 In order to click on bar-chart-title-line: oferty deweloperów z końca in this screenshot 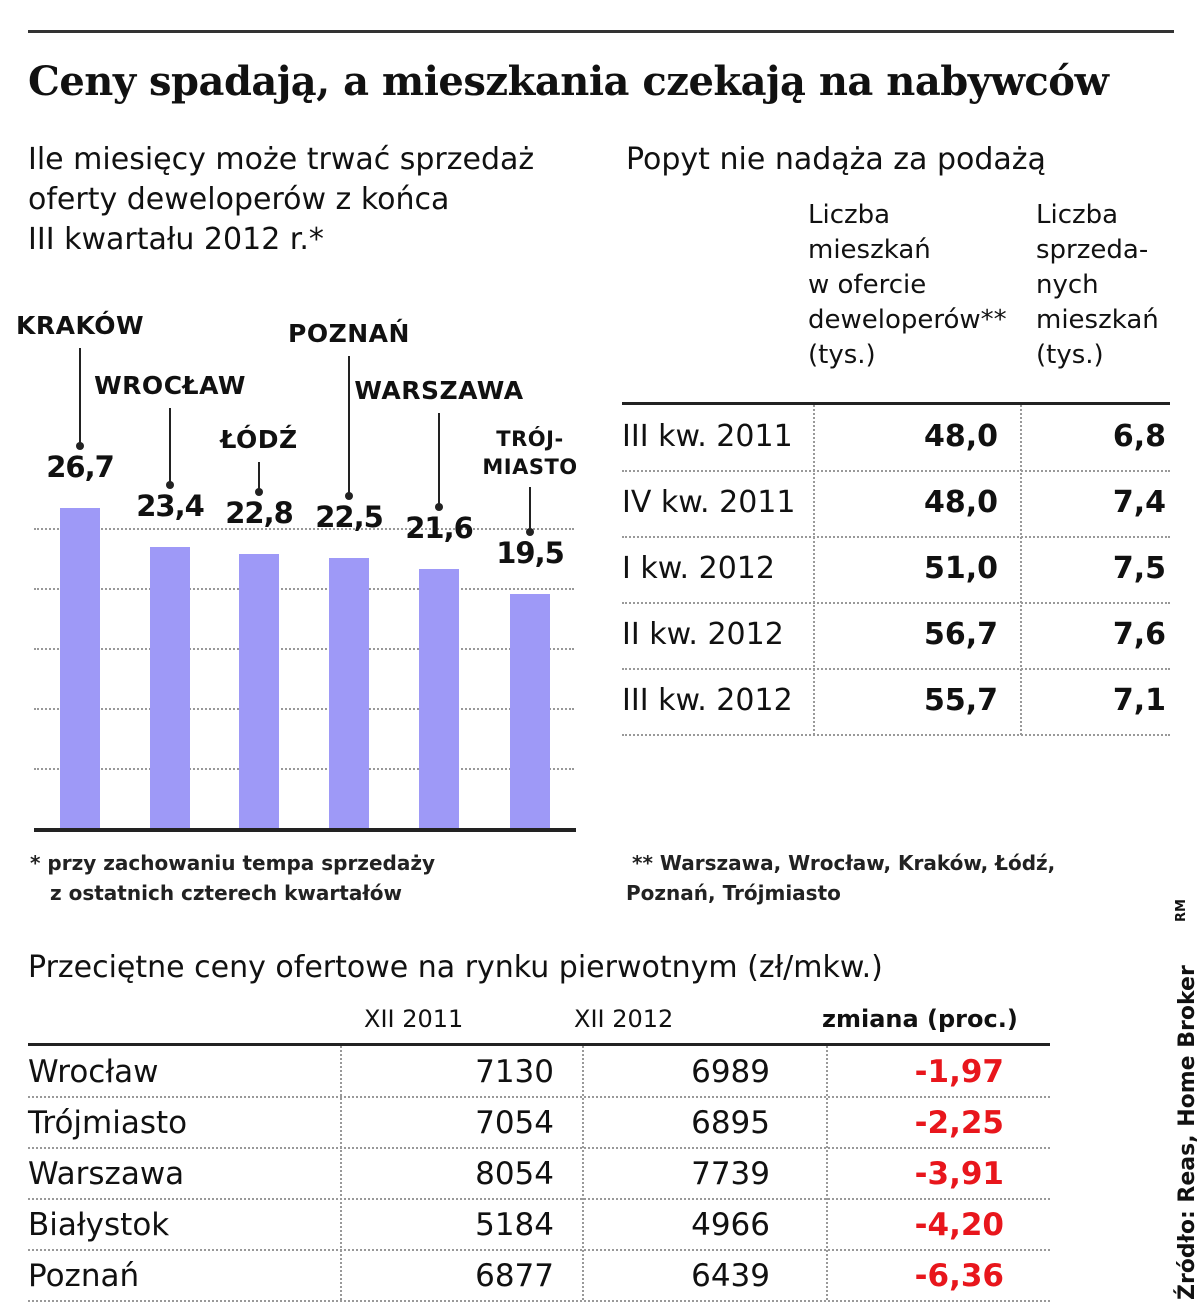, I will do `click(239, 199)`.